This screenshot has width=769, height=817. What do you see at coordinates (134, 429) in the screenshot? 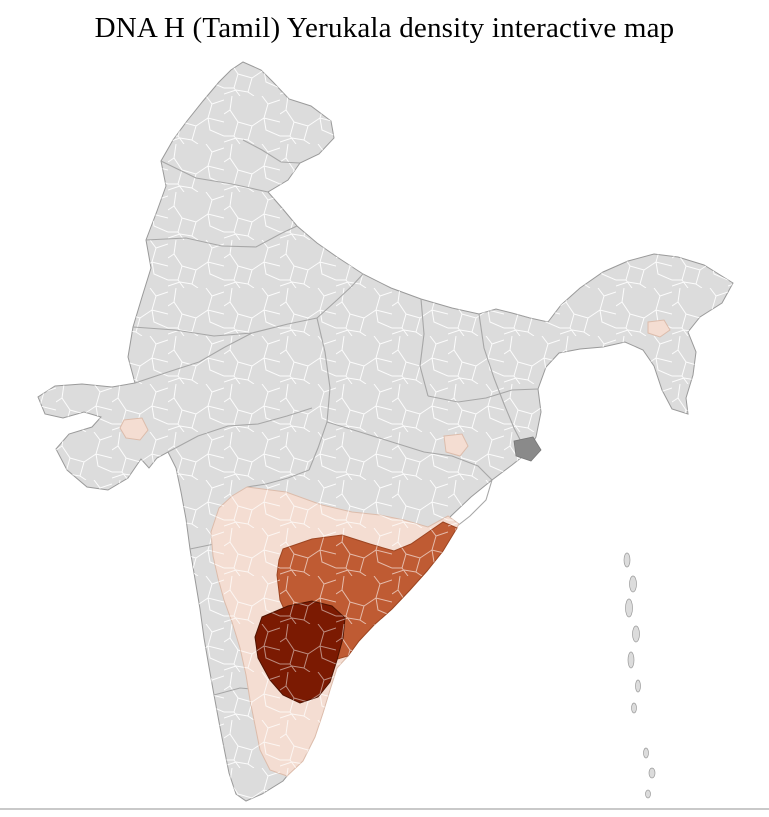
I see `outlier-district-gujarat` at bounding box center [134, 429].